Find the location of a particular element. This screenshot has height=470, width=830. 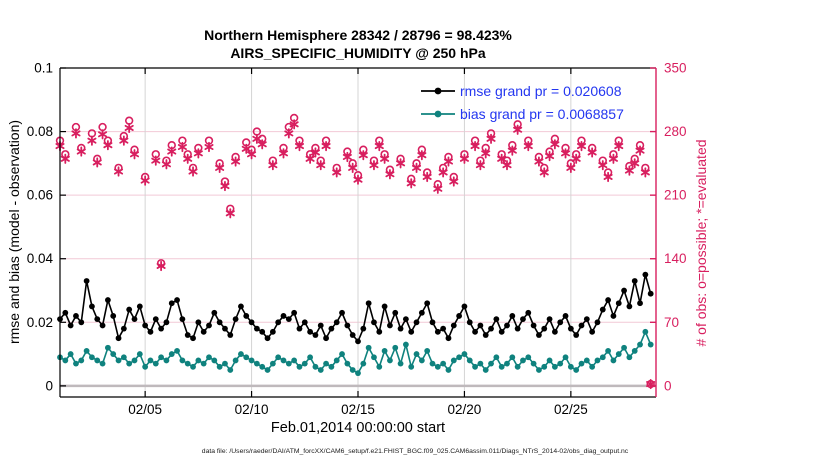

x-tick-label: 02/15 is located at coordinates (358, 409).